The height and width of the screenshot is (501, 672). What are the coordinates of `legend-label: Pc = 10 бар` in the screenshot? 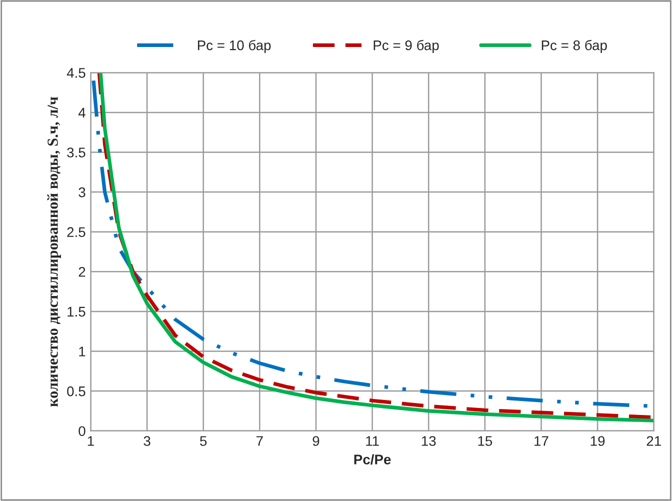 It's located at (234, 46).